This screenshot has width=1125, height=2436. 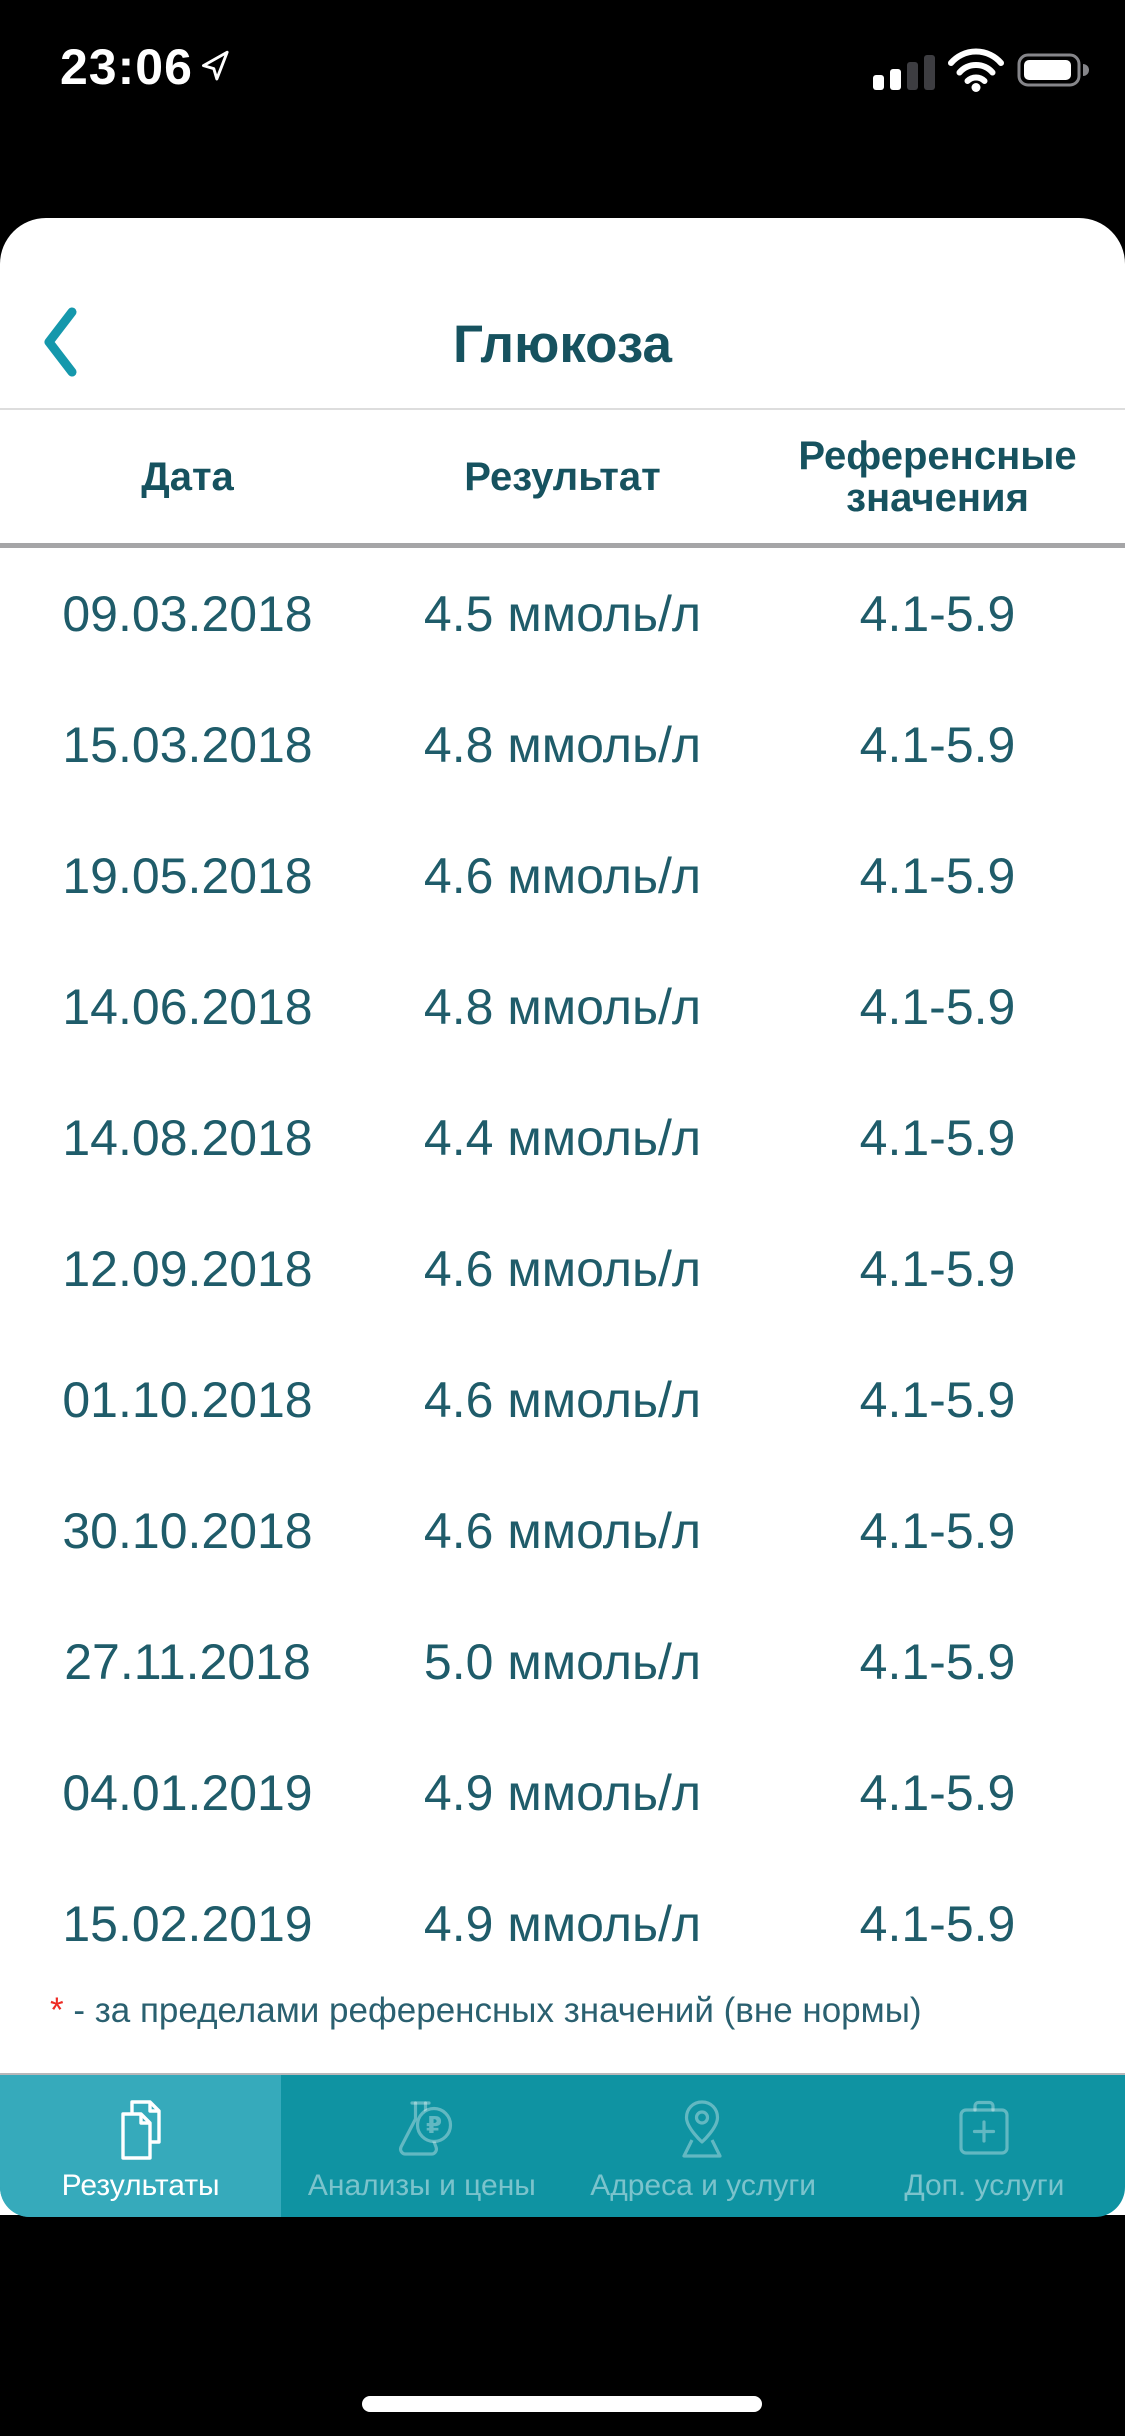 I want to click on result-date: 14.08.2018, so click(x=187, y=1137).